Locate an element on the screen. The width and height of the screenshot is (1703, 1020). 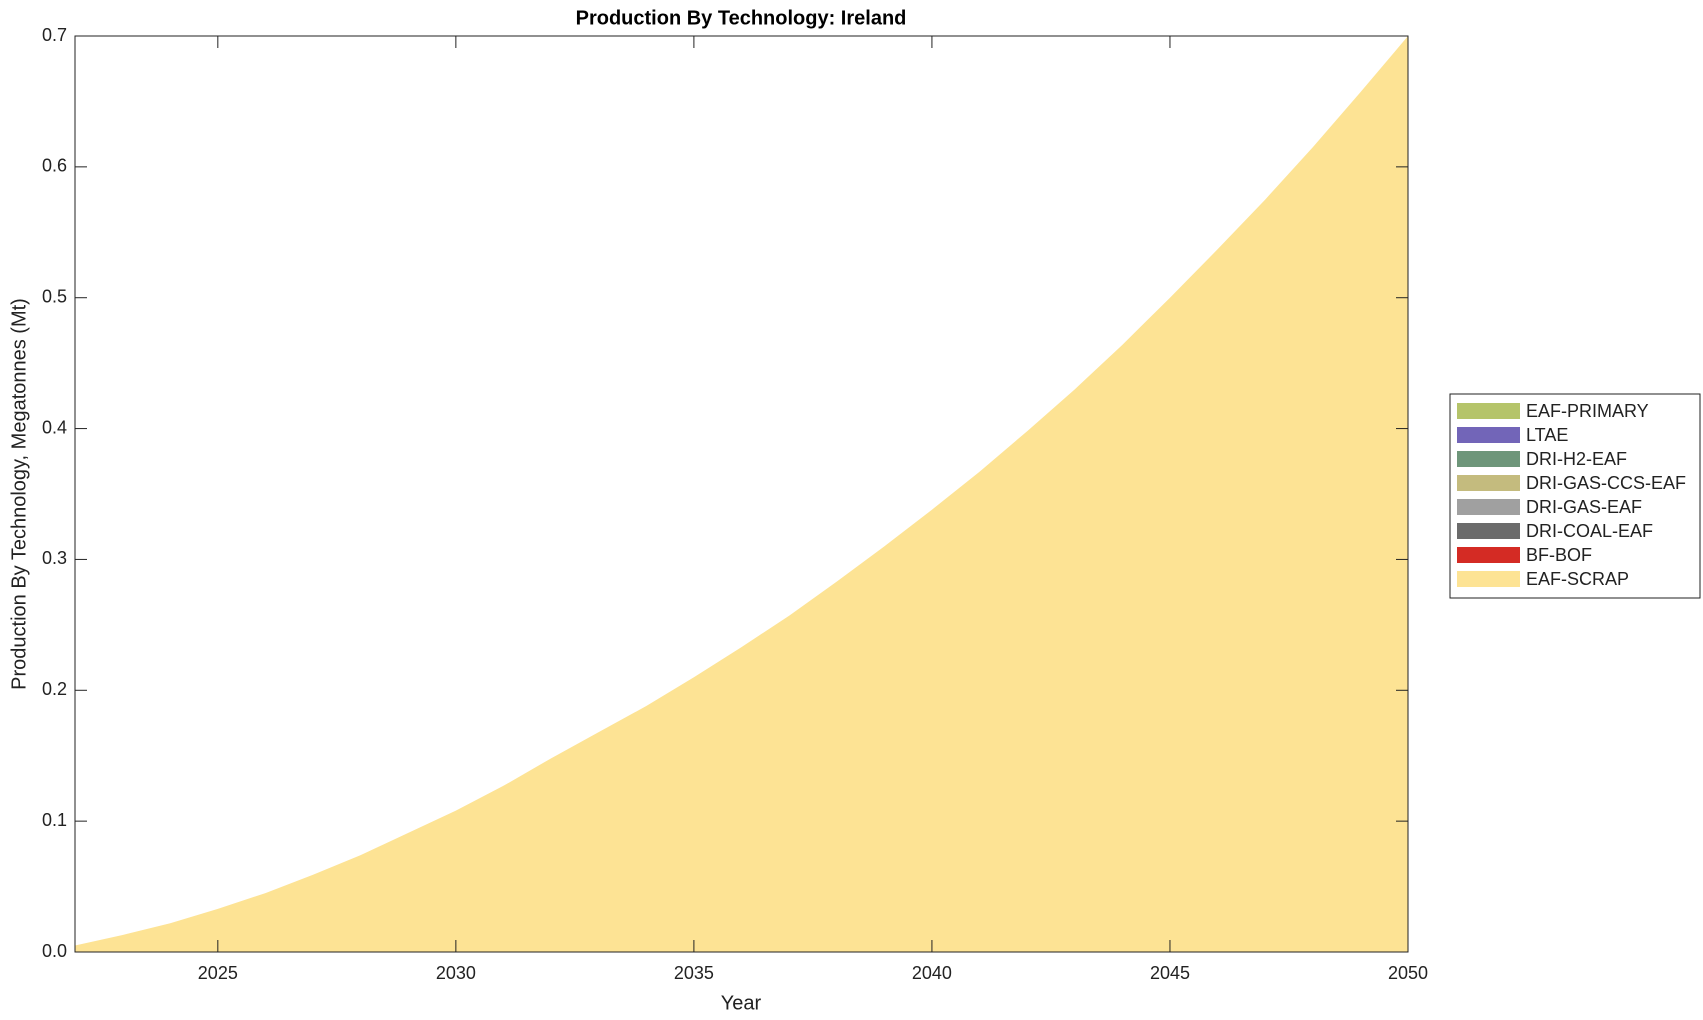
legend-label: DRI-GAS-EAF is located at coordinates (1584, 507).